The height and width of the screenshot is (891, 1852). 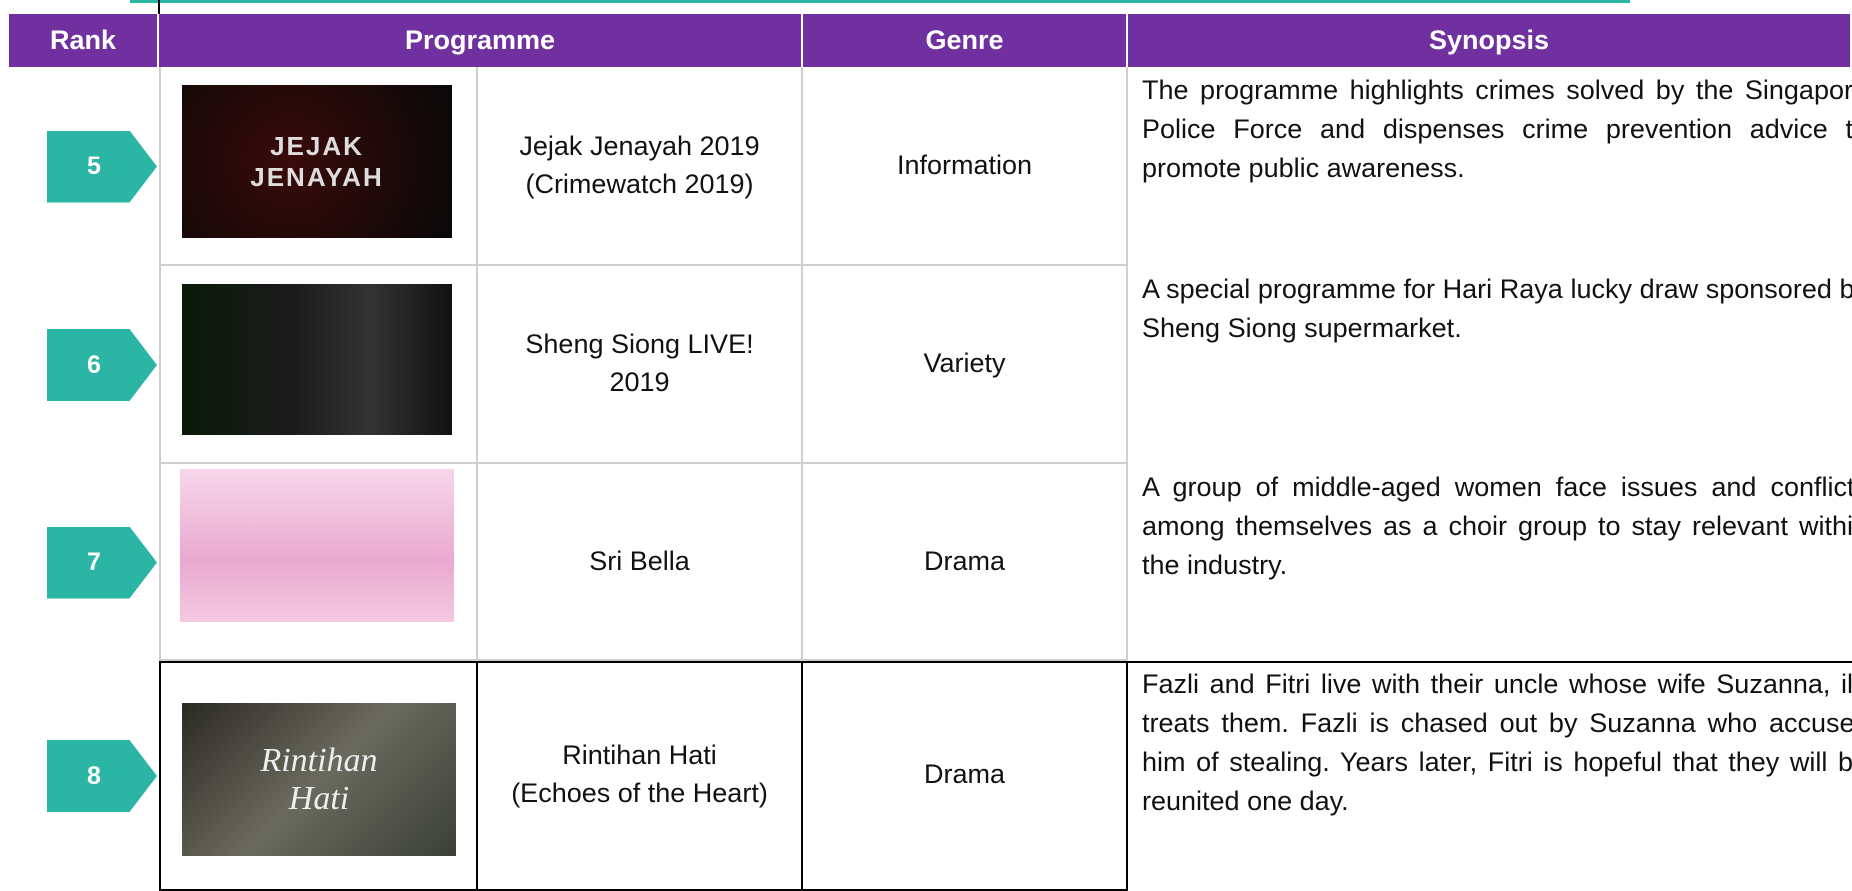 I want to click on genre-cell: Variety, so click(x=965, y=365).